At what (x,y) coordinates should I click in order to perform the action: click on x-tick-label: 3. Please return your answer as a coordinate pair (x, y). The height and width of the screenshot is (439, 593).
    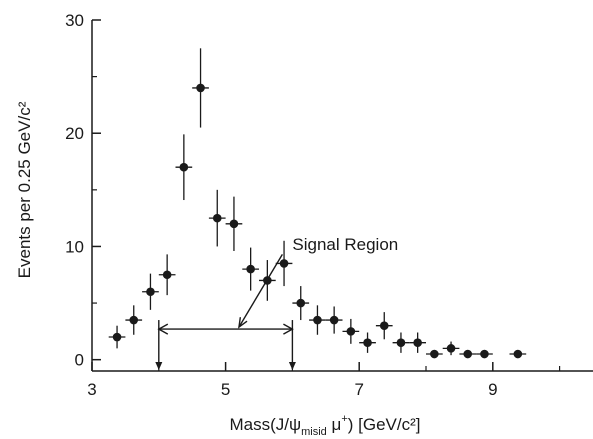
    Looking at the image, I should click on (91, 389).